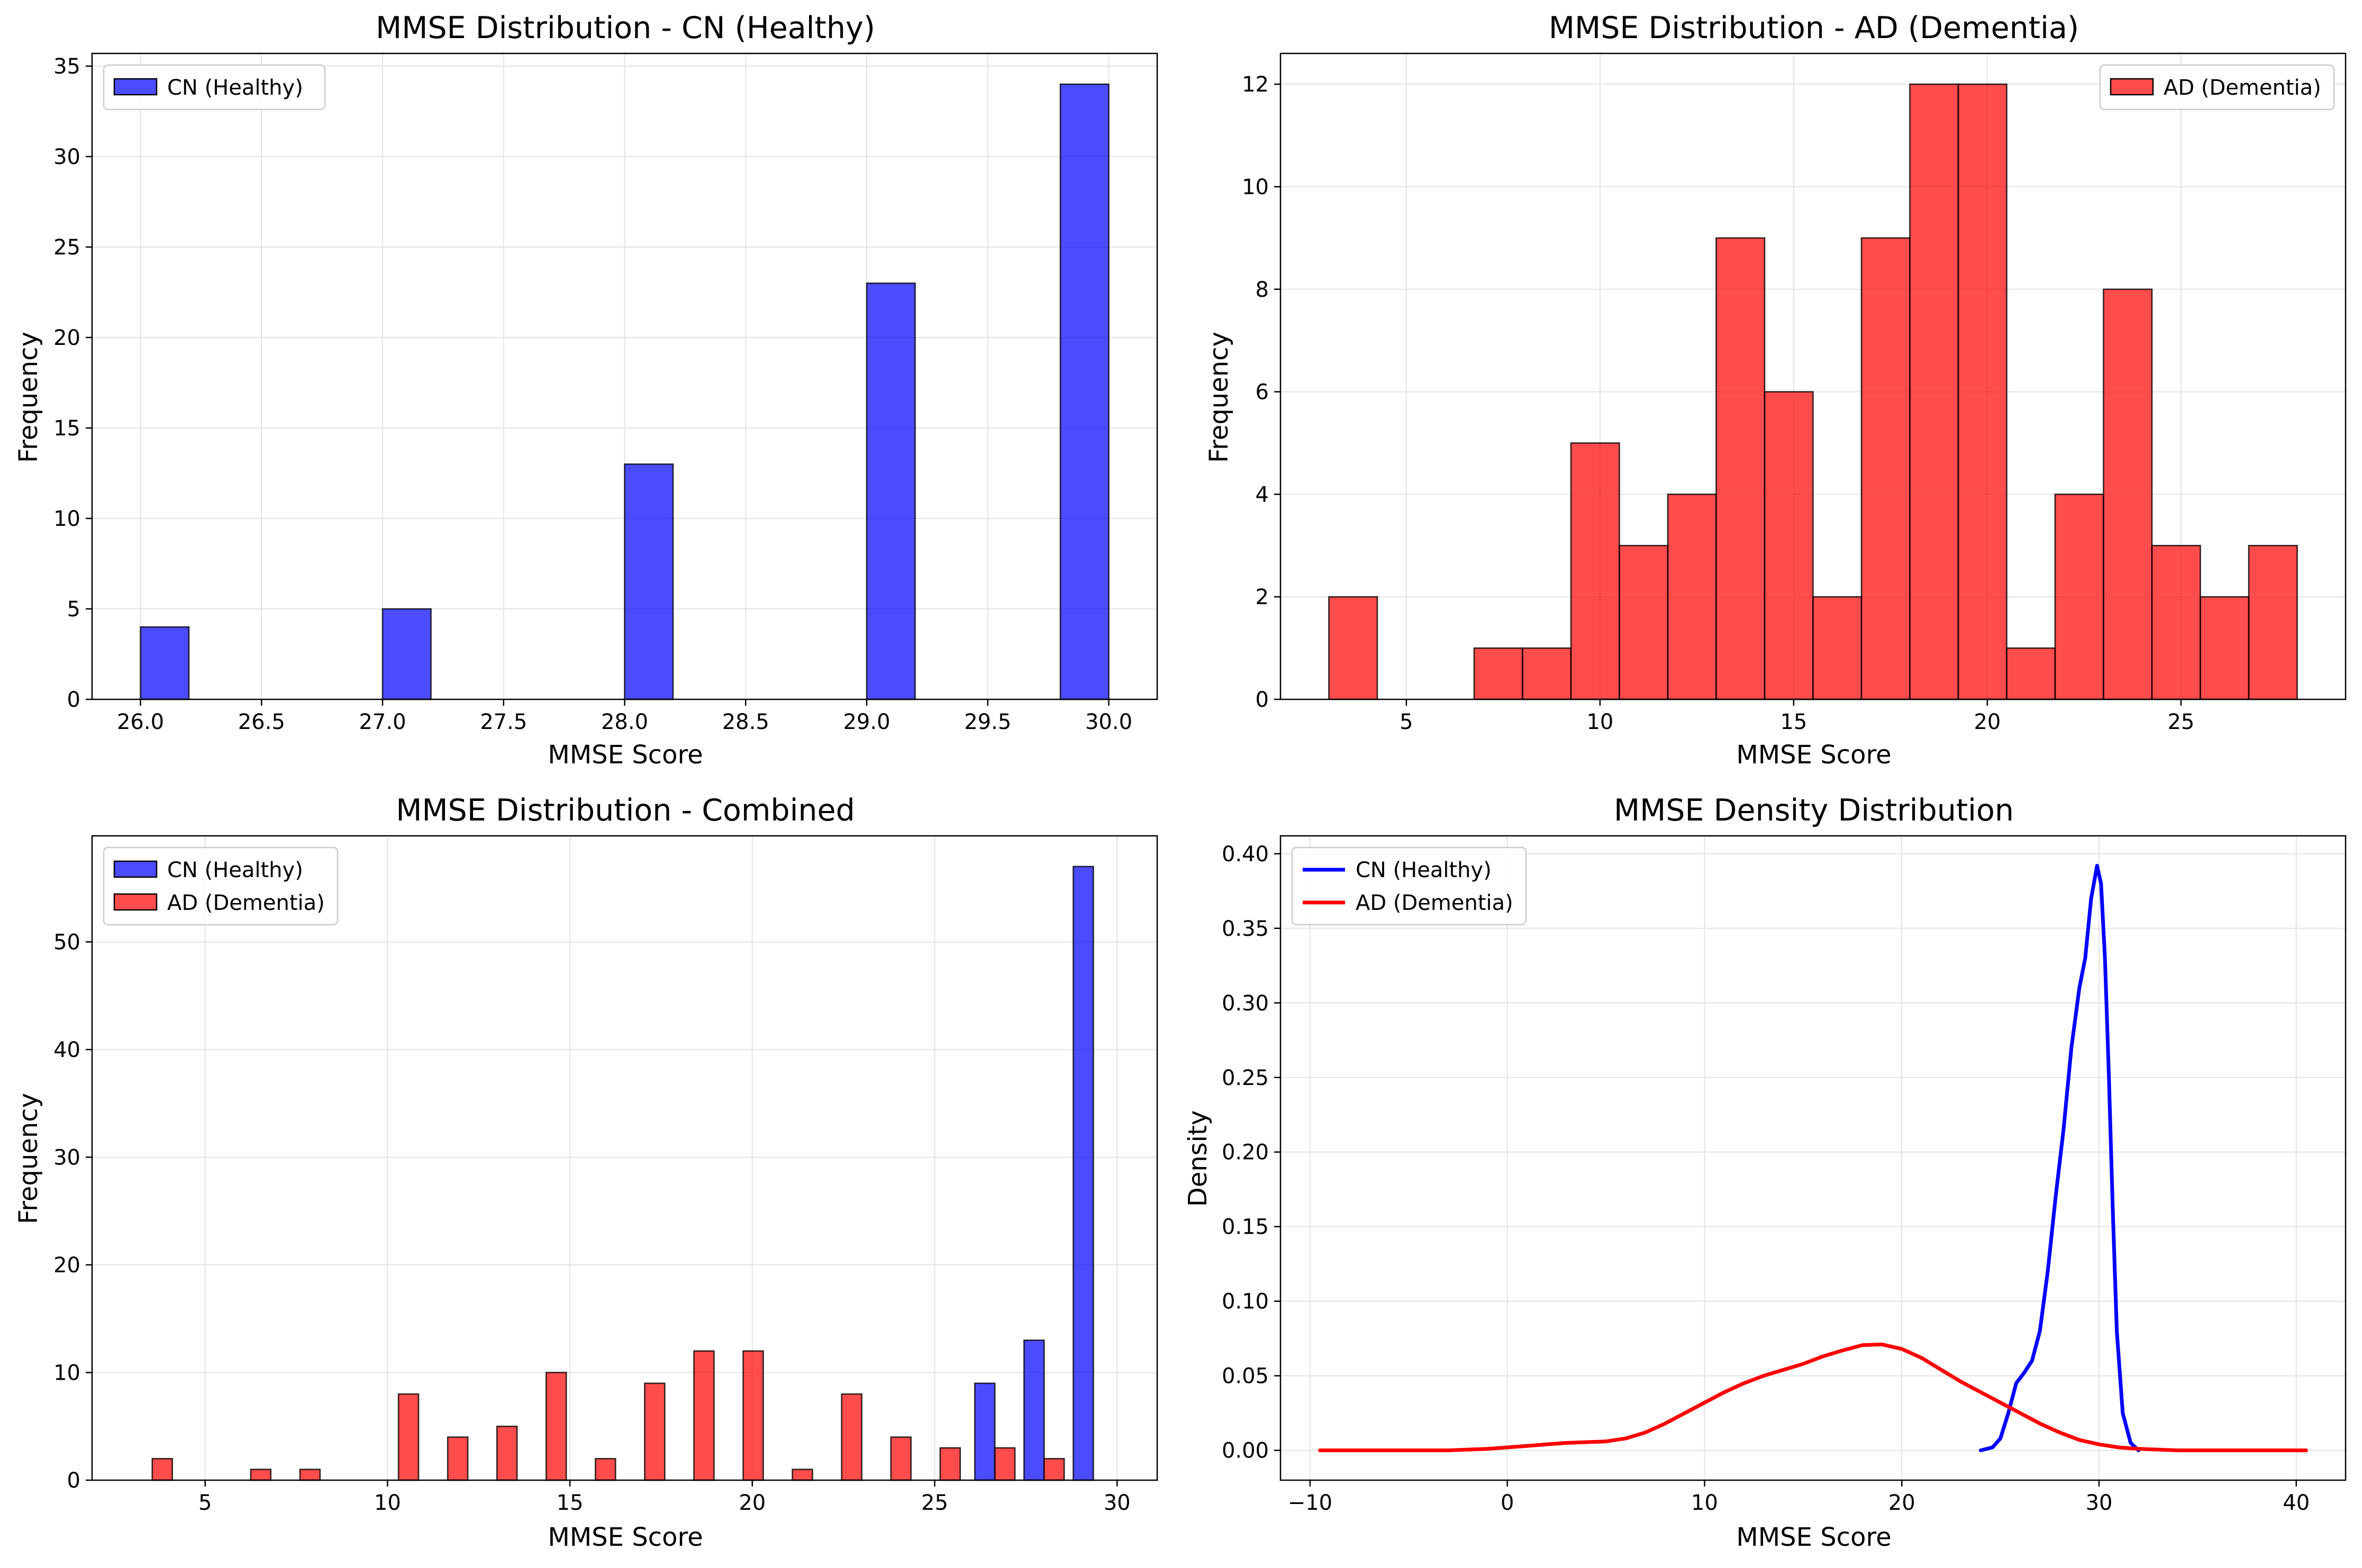 The width and height of the screenshot is (2362, 1568). What do you see at coordinates (1814, 810) in the screenshot?
I see `panel-title: MMSE Density Distribution` at bounding box center [1814, 810].